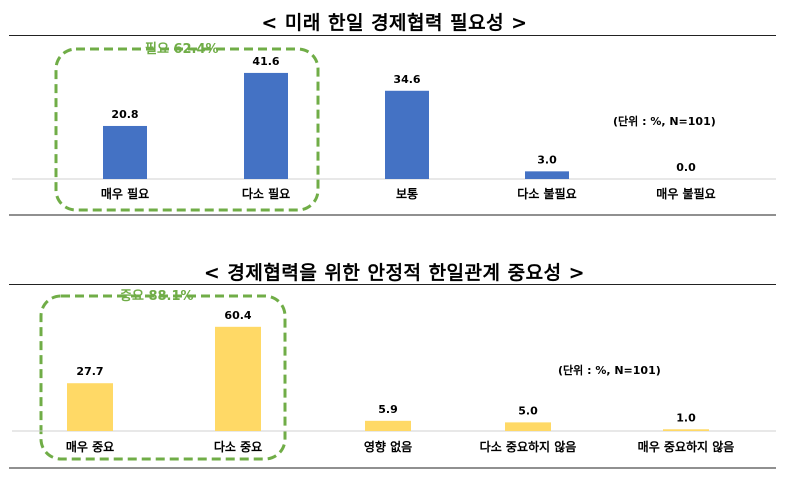  I want to click on chart2-group-box, so click(163, 377).